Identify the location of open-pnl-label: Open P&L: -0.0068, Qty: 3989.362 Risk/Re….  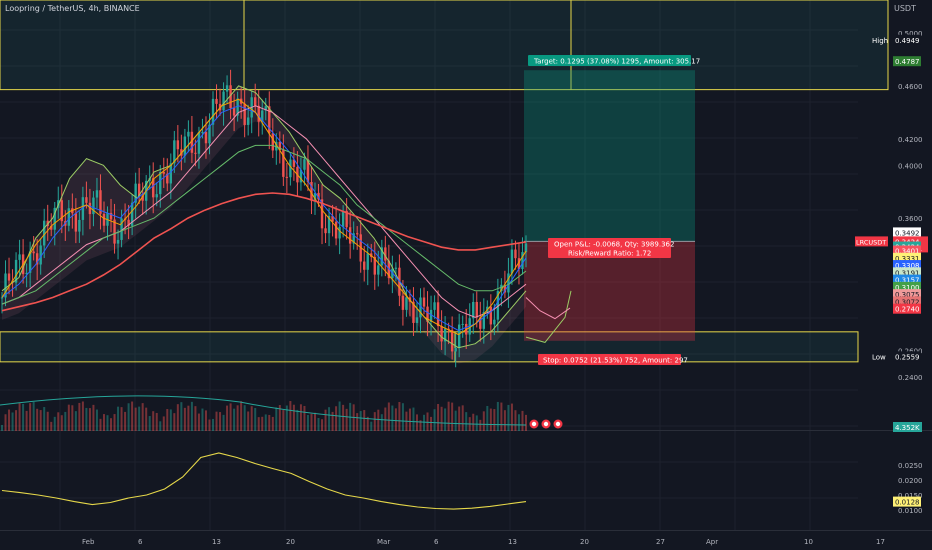
(611, 248).